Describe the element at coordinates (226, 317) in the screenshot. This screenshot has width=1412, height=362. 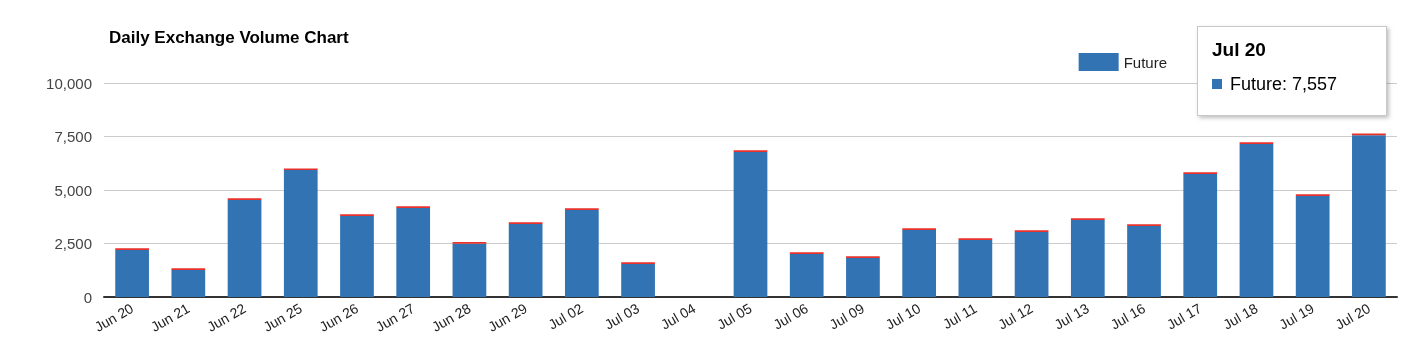
I see `x-tick-label: Jun 22` at that location.